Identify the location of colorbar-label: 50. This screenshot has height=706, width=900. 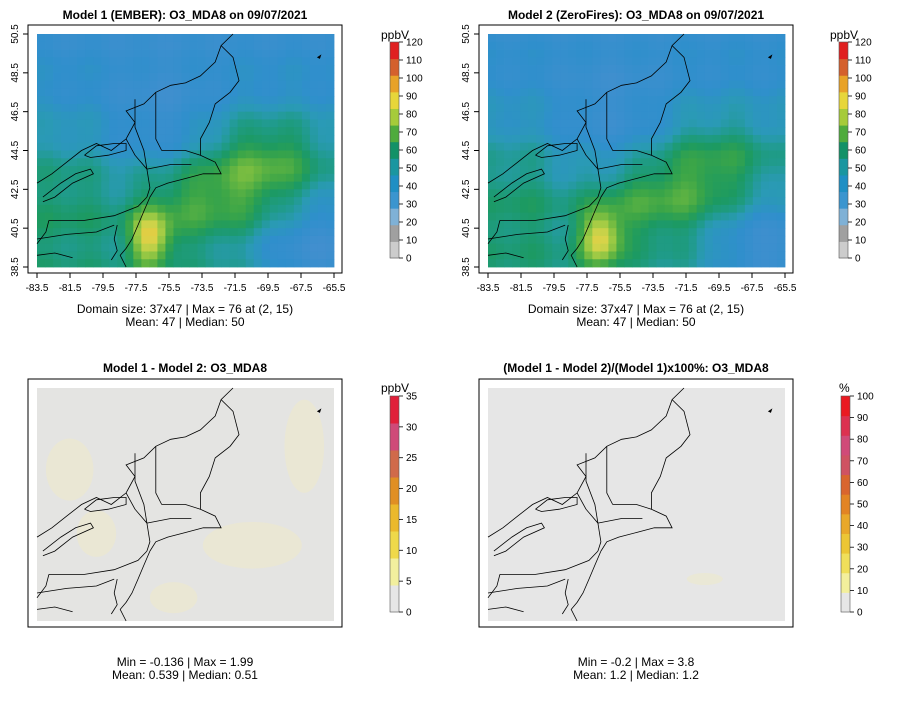
(863, 505).